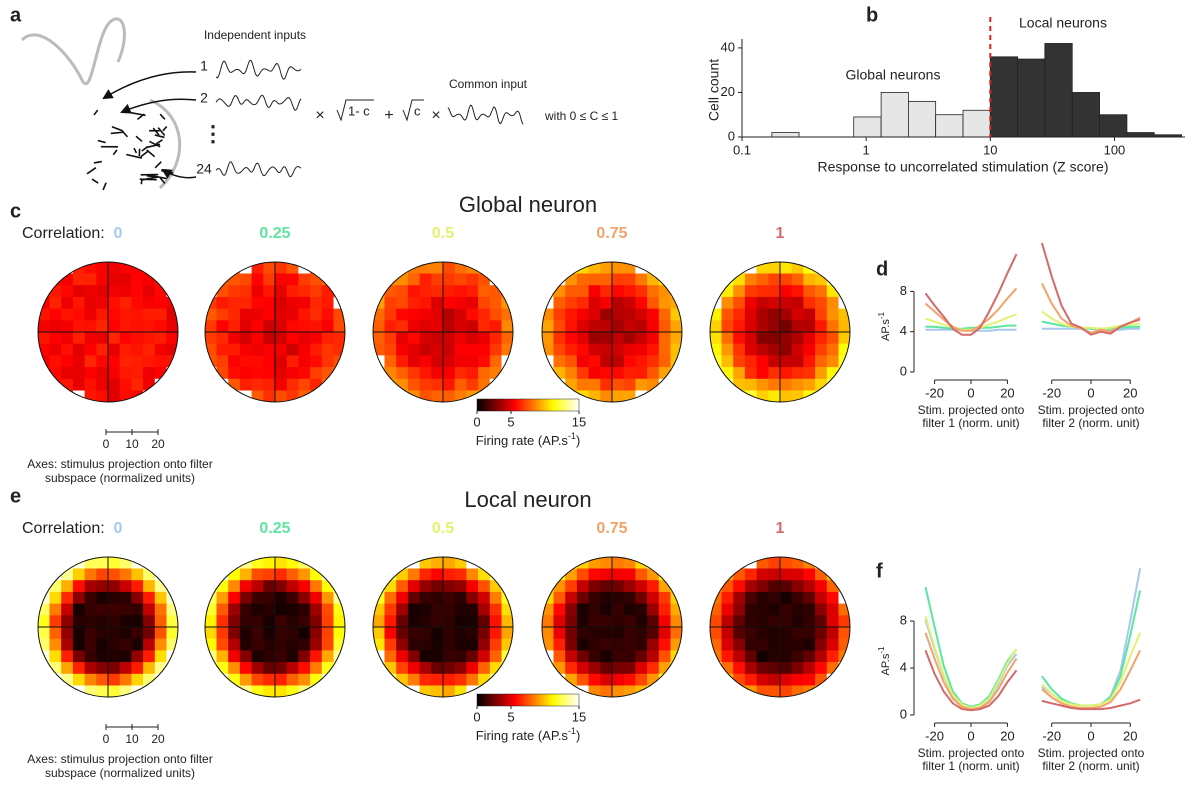  Describe the element at coordinates (63, 528) in the screenshot. I see `correlation-label: Correlation:` at that location.